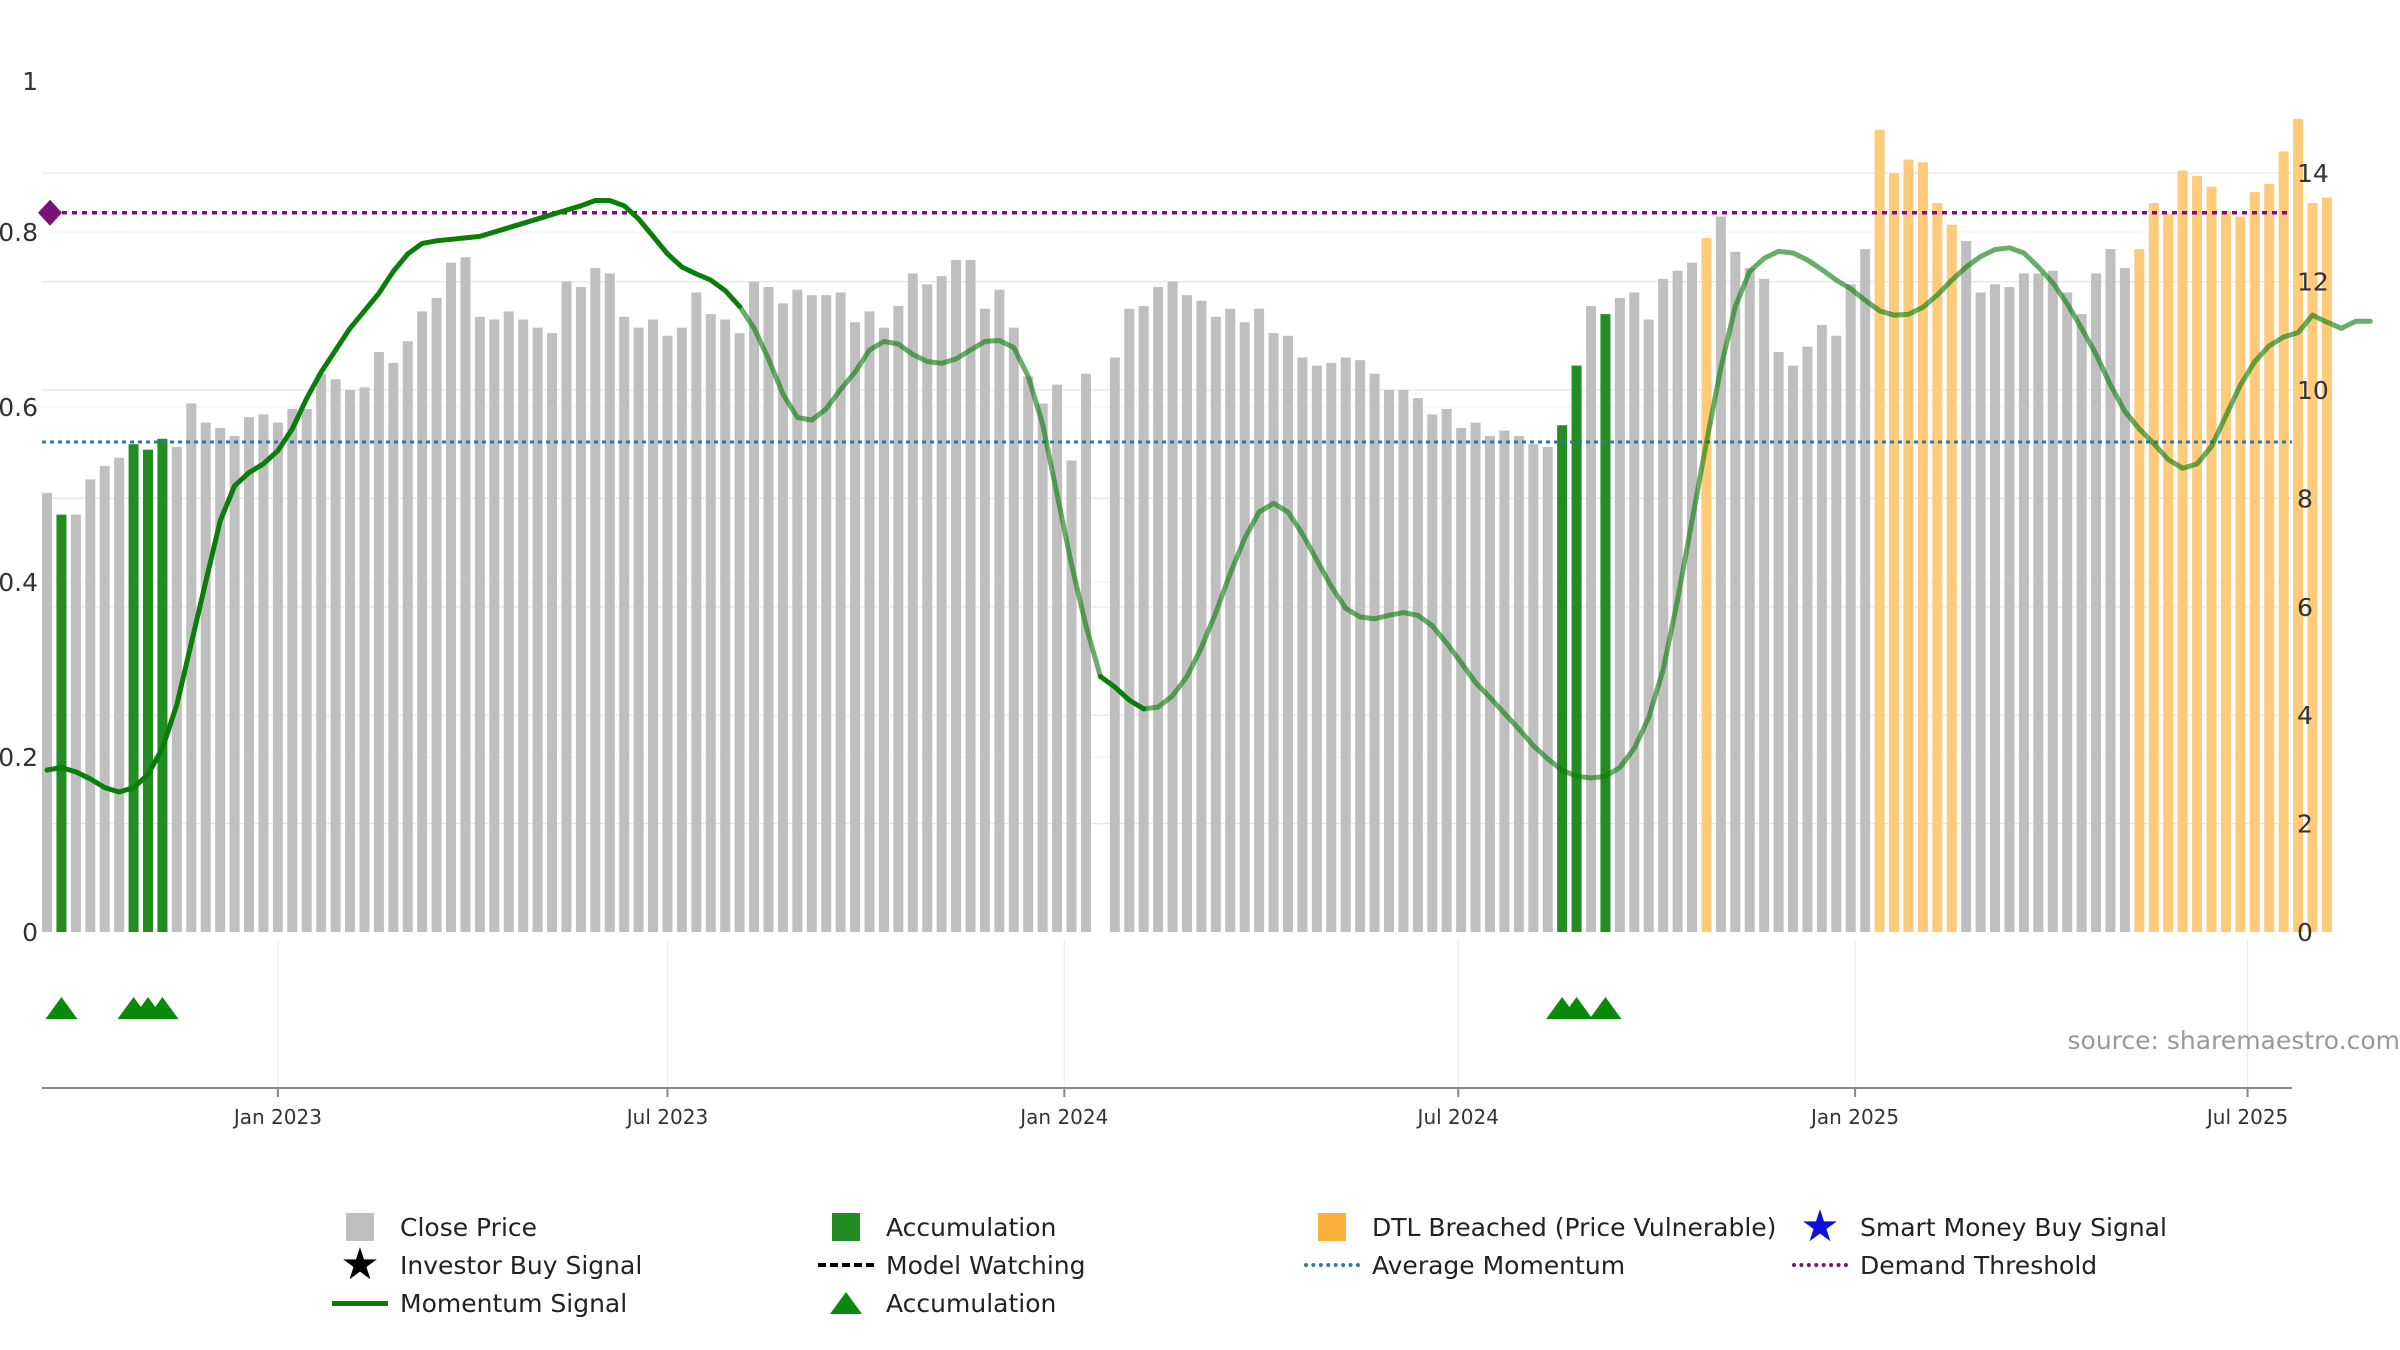 This screenshot has height=1350, width=2400. Describe the element at coordinates (1978, 1226) in the screenshot. I see `legend-item: ★ Smart Money Buy Signal` at that location.